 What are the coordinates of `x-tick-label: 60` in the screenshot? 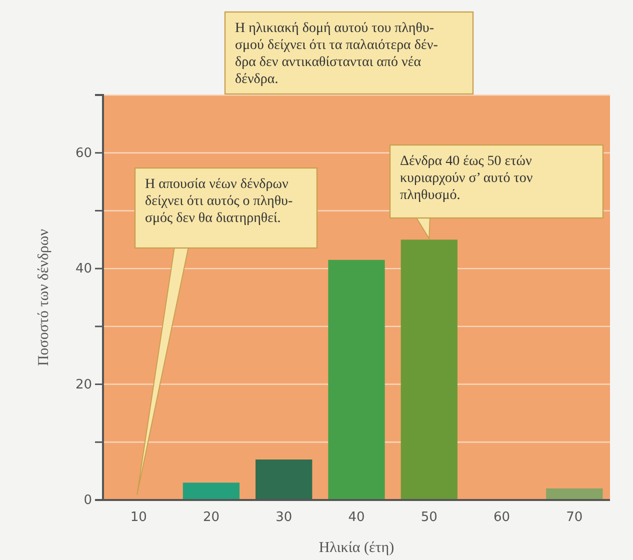 It's located at (502, 518).